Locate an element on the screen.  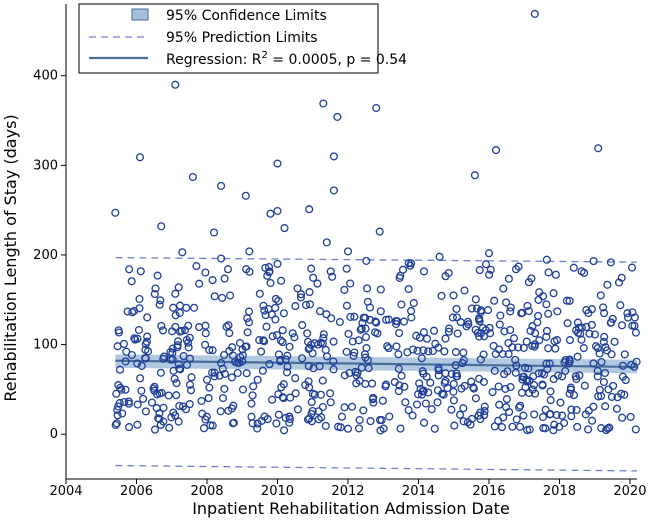
legend-regression-suffix: = 0.0005, p = 0.54 is located at coordinates (337, 60).